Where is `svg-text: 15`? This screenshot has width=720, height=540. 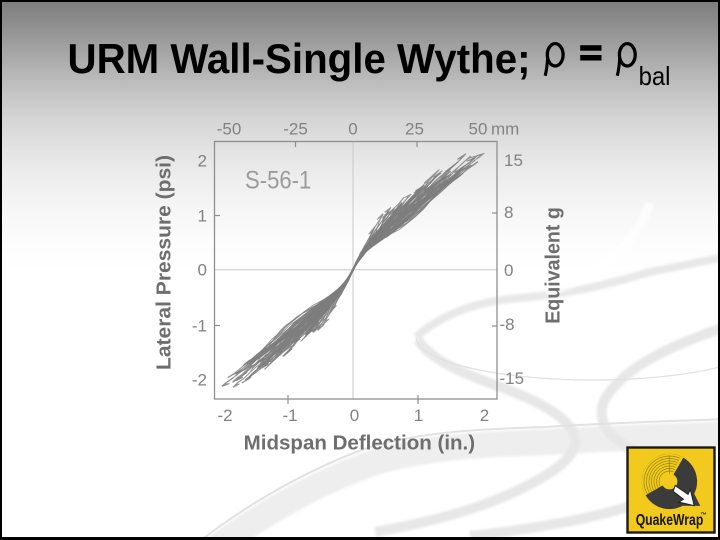 svg-text: 15 is located at coordinates (513, 160).